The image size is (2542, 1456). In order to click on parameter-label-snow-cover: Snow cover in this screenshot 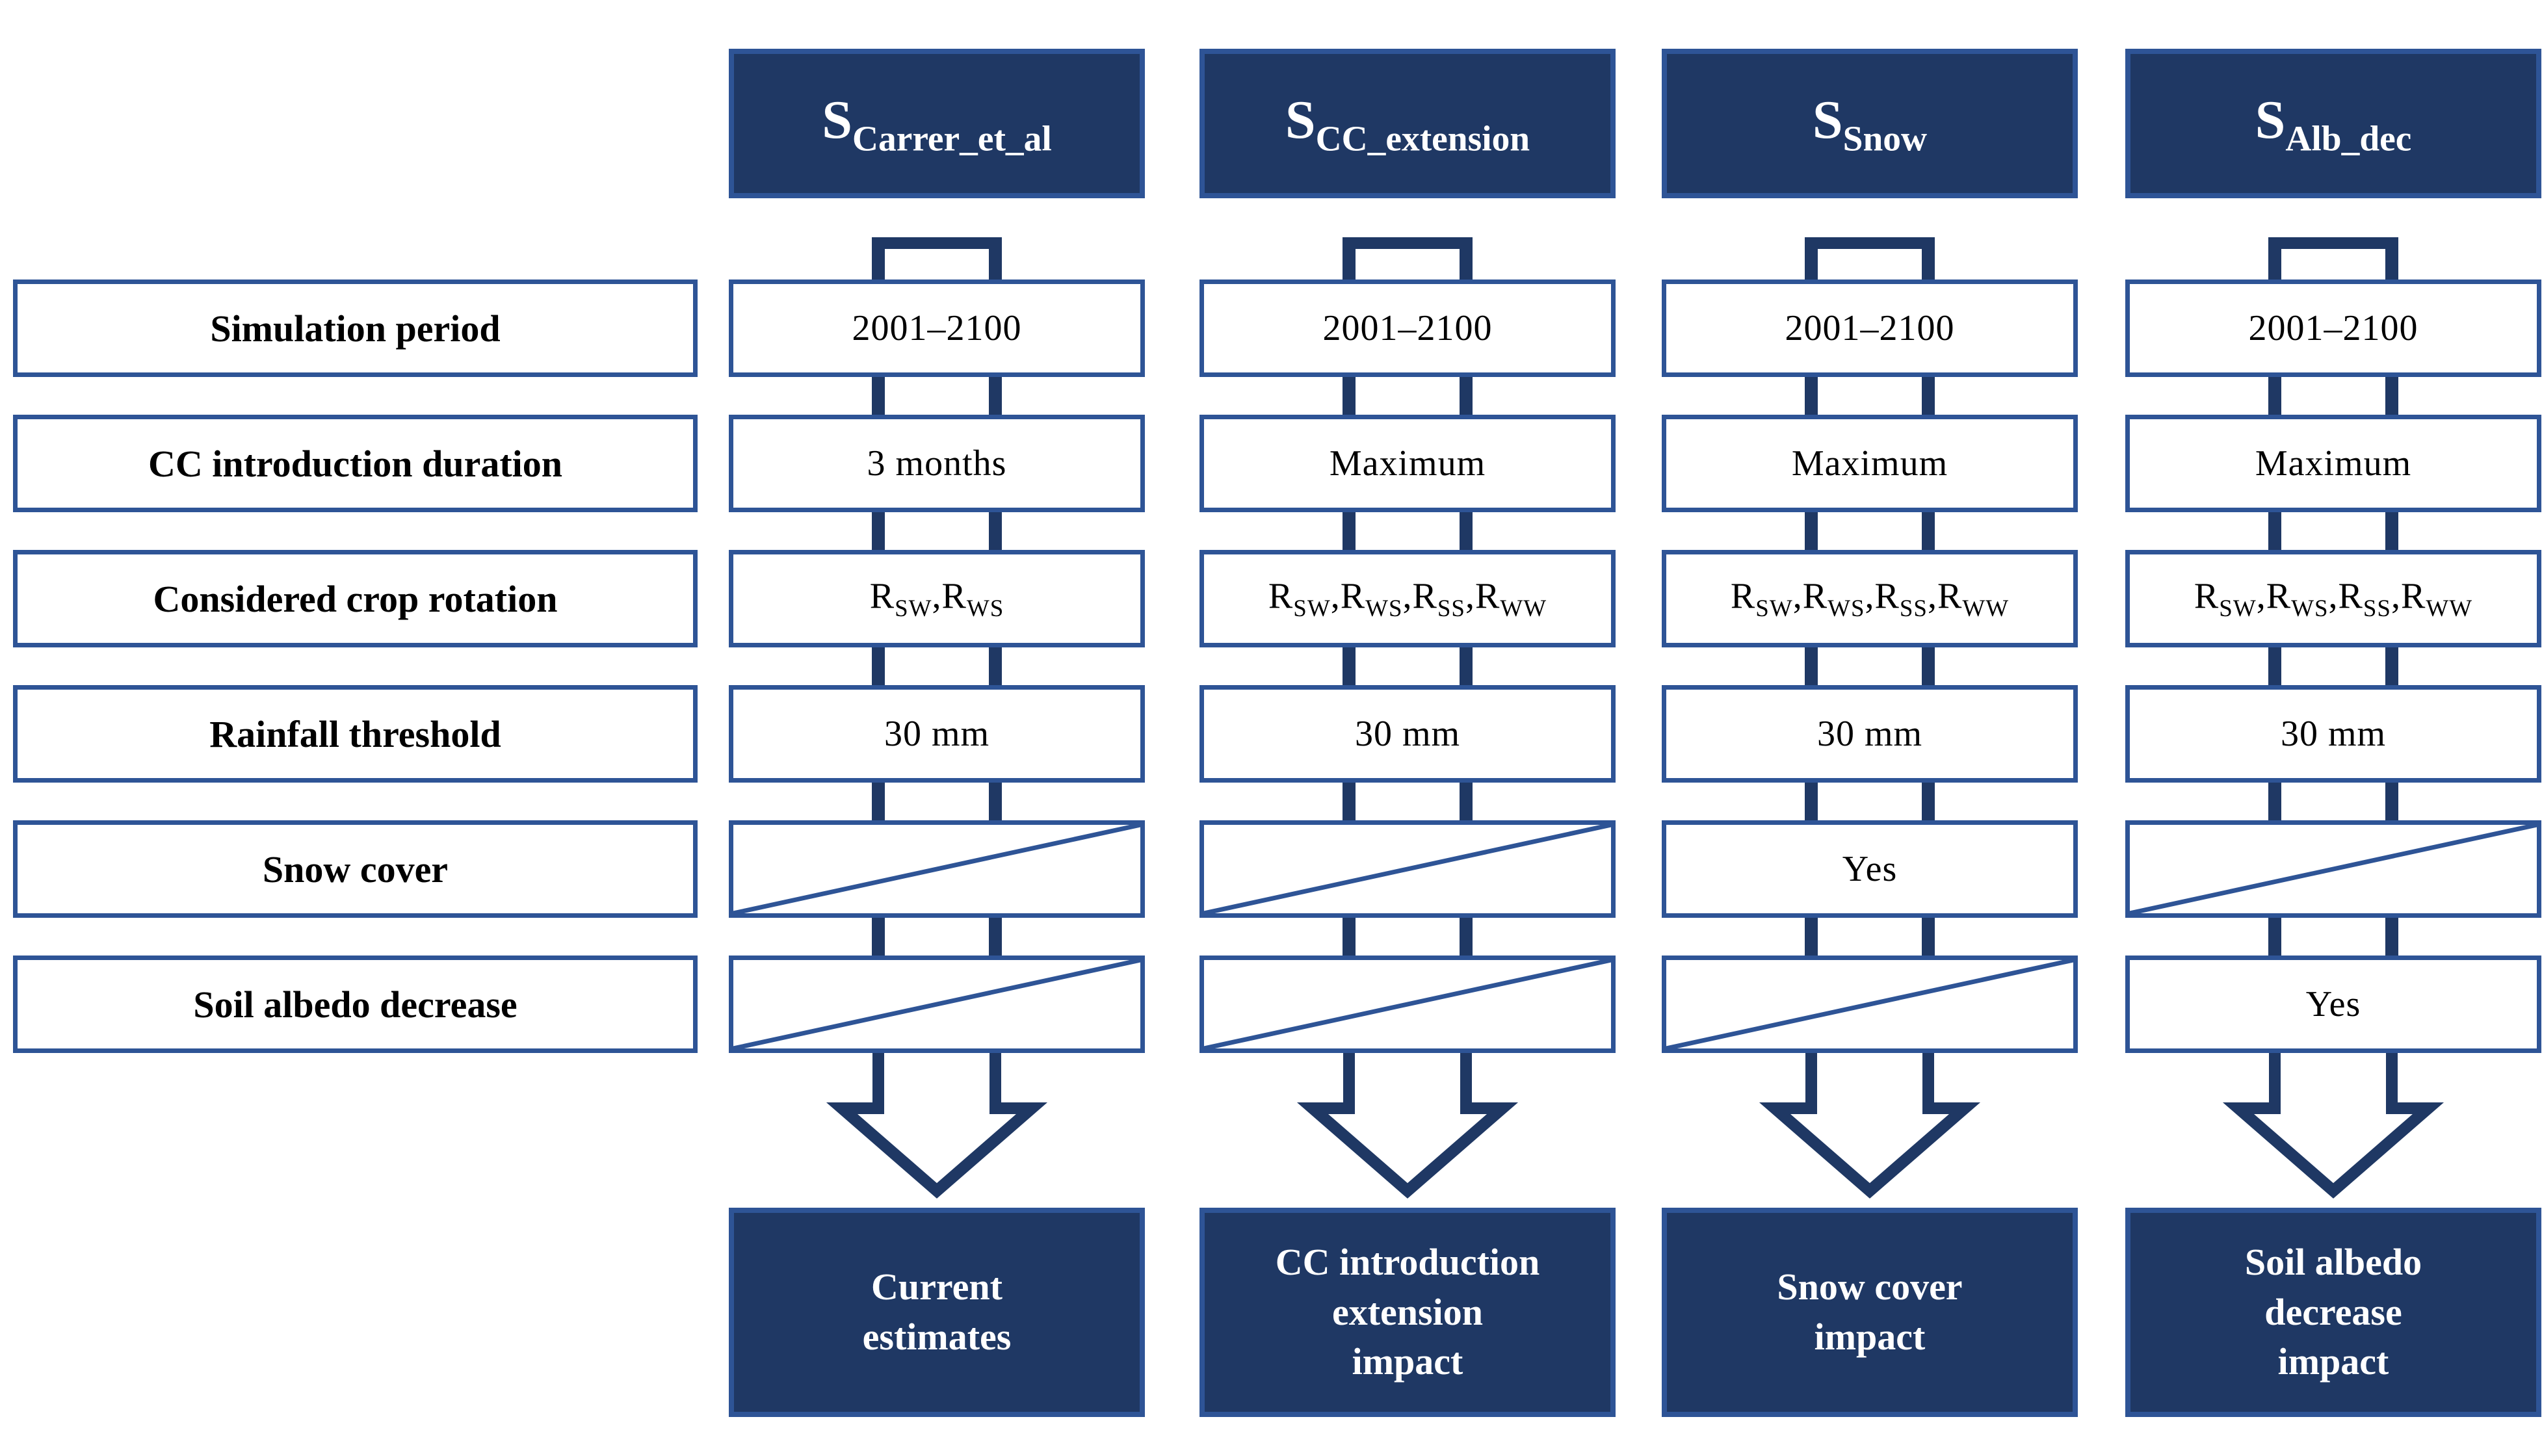, I will do `click(355, 869)`.